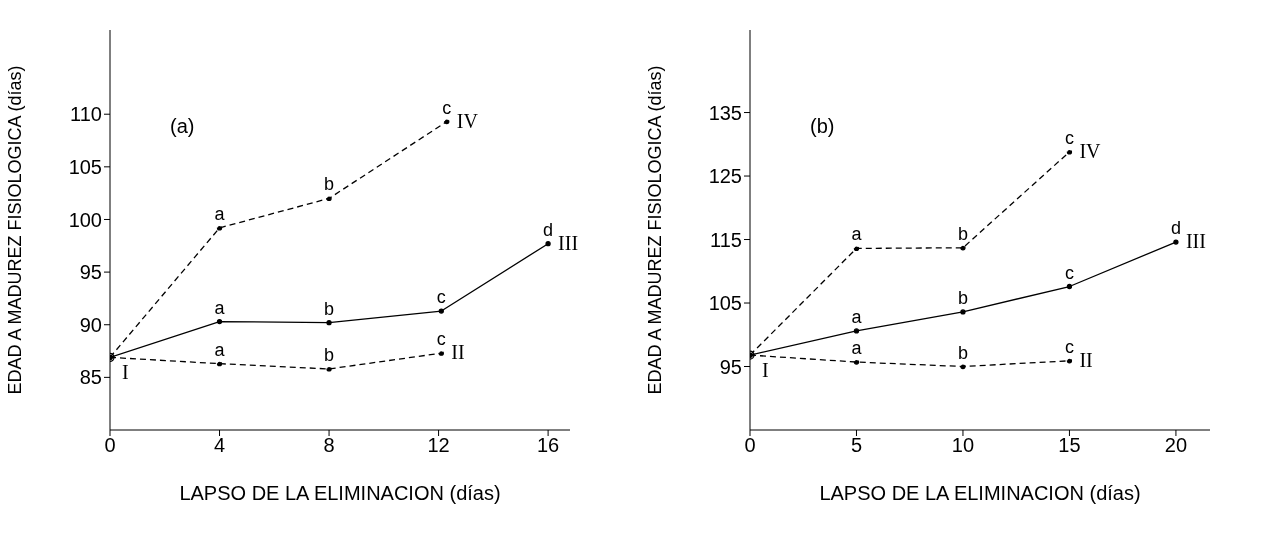  Describe the element at coordinates (548, 445) in the screenshot. I see `x-tick-label: 16` at that location.